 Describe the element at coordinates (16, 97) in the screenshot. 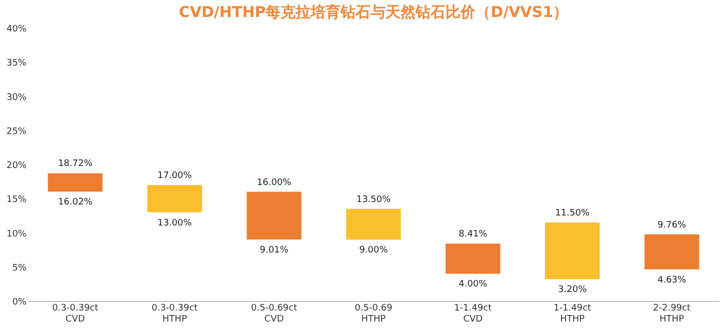

I see `y-tick-label: 30%` at that location.